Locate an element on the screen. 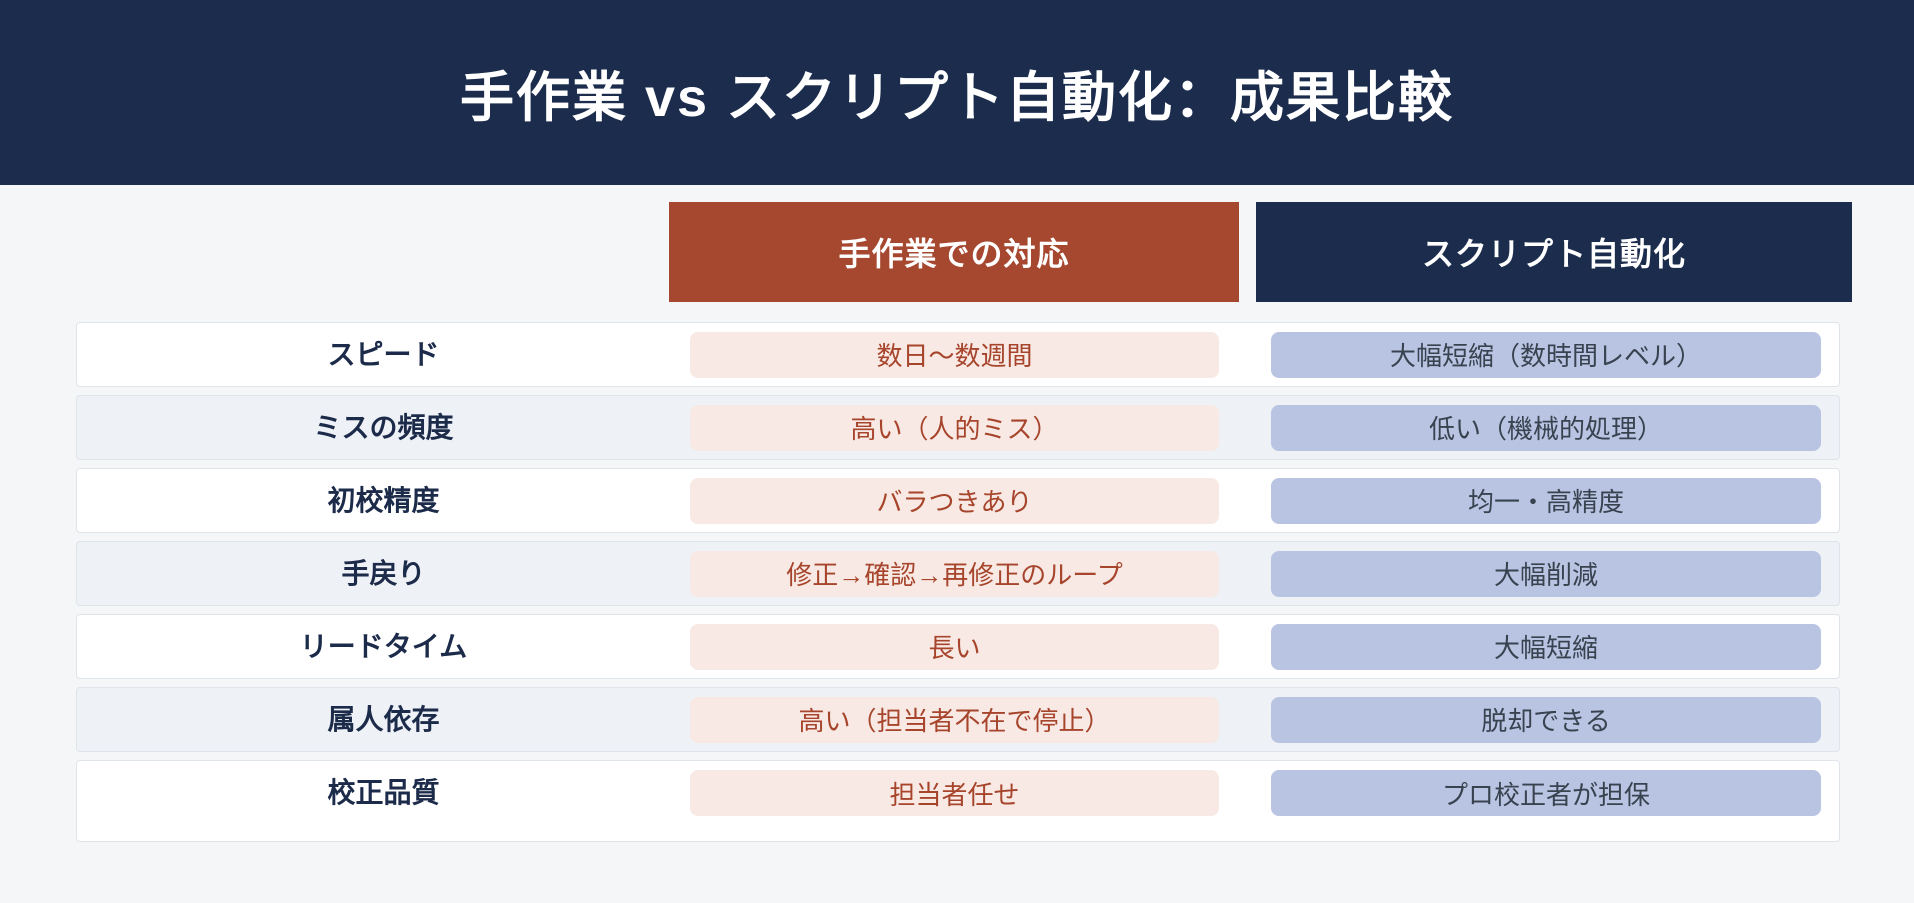  column-header-manual-label: 手作業での対応 is located at coordinates (954, 254).